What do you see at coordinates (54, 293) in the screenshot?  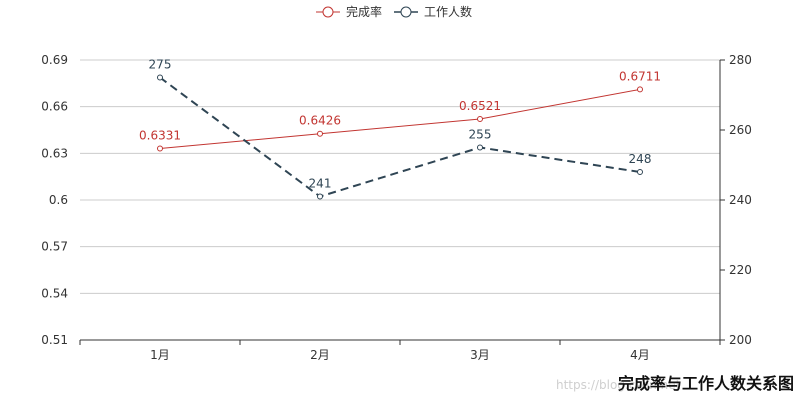 I see `y-left-tick-label: 0.54` at bounding box center [54, 293].